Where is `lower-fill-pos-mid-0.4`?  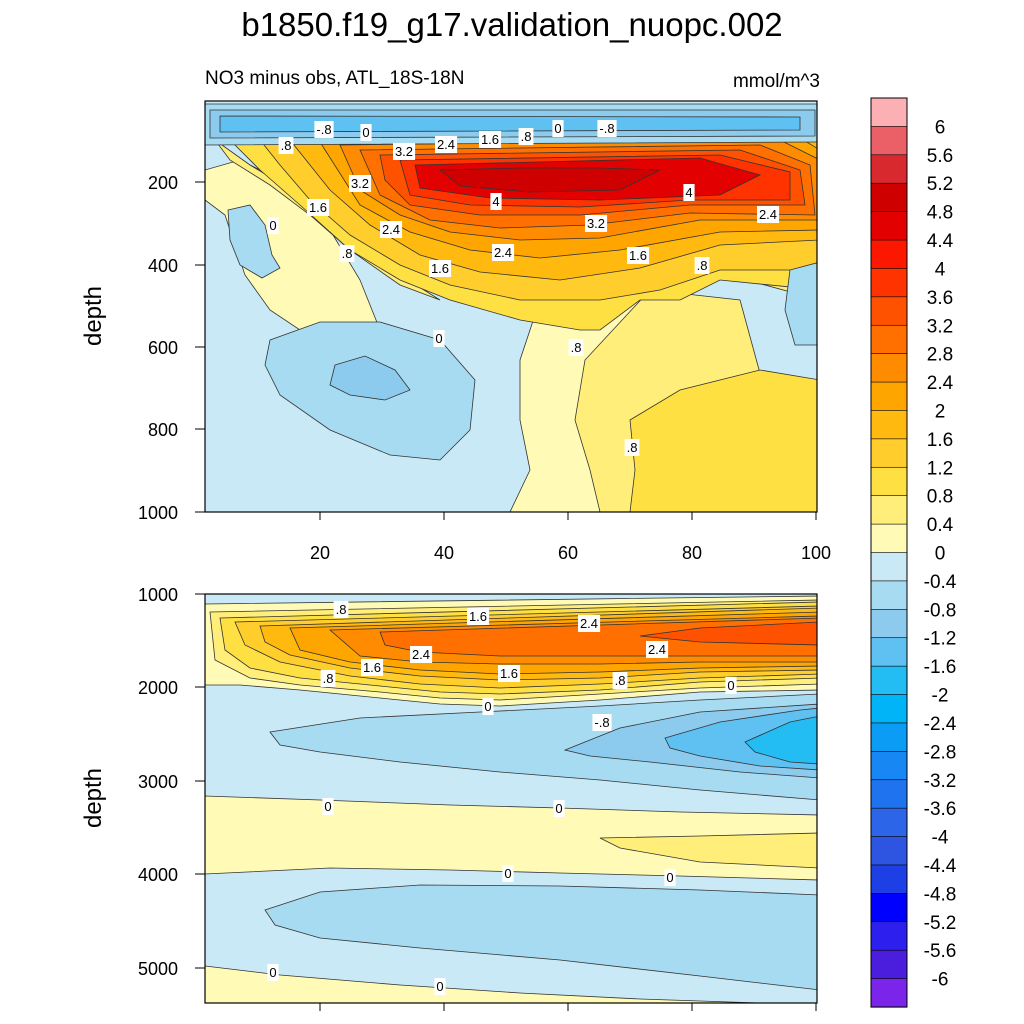
lower-fill-pos-mid-0.4 is located at coordinates (708, 850).